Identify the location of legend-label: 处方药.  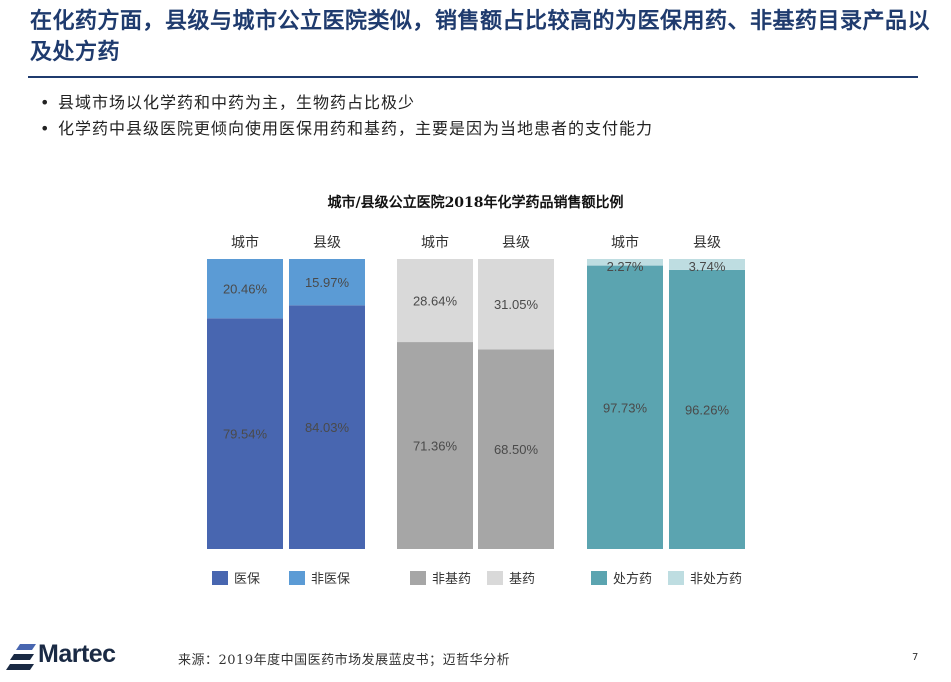
(632, 579).